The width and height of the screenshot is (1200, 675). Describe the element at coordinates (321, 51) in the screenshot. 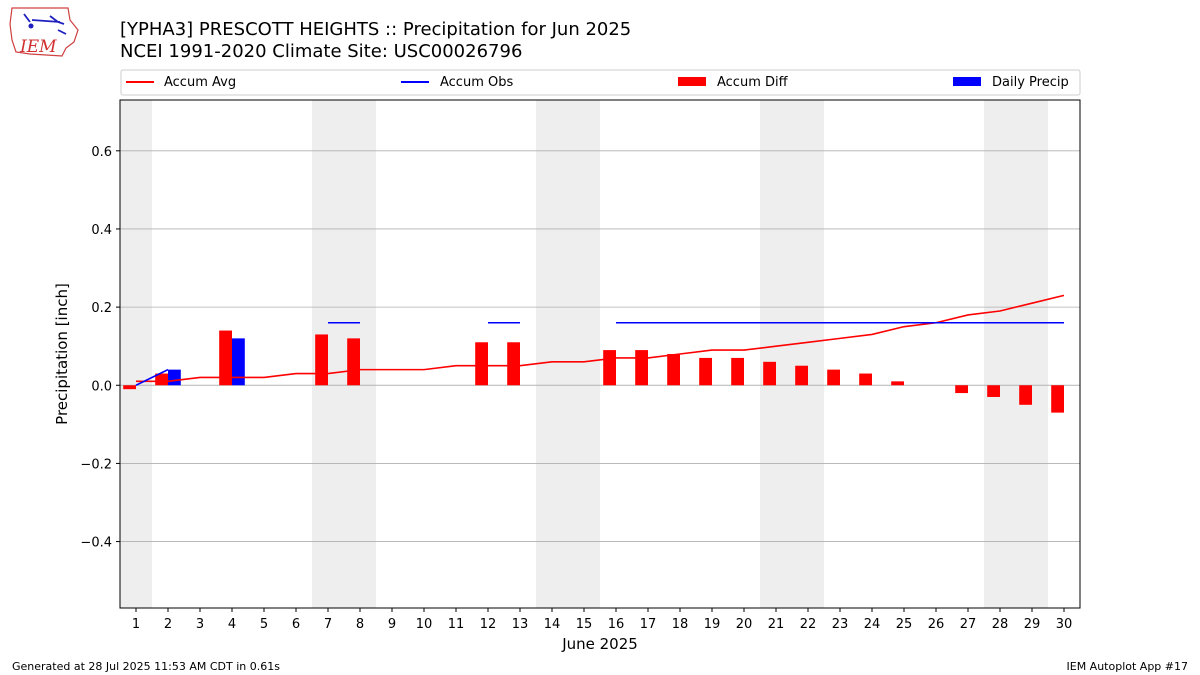

I see `chart-subtitle: NCEI 1991-2020 Climate Site: USC00026796` at that location.